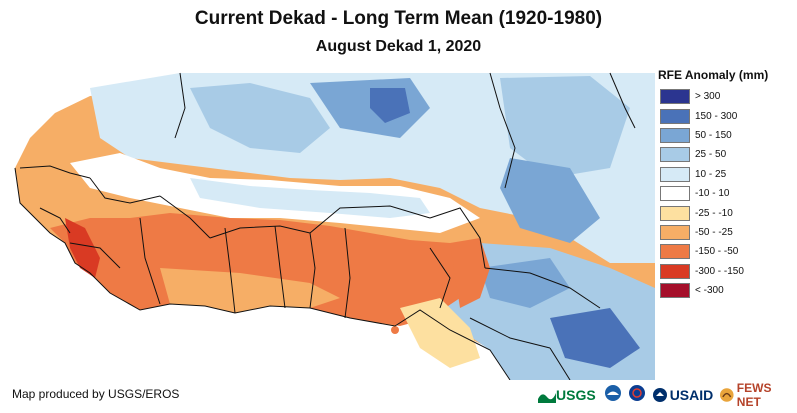 Image resolution: width=797 pixels, height=413 pixels. I want to click on legend-item: 150 - 300, so click(725, 115).